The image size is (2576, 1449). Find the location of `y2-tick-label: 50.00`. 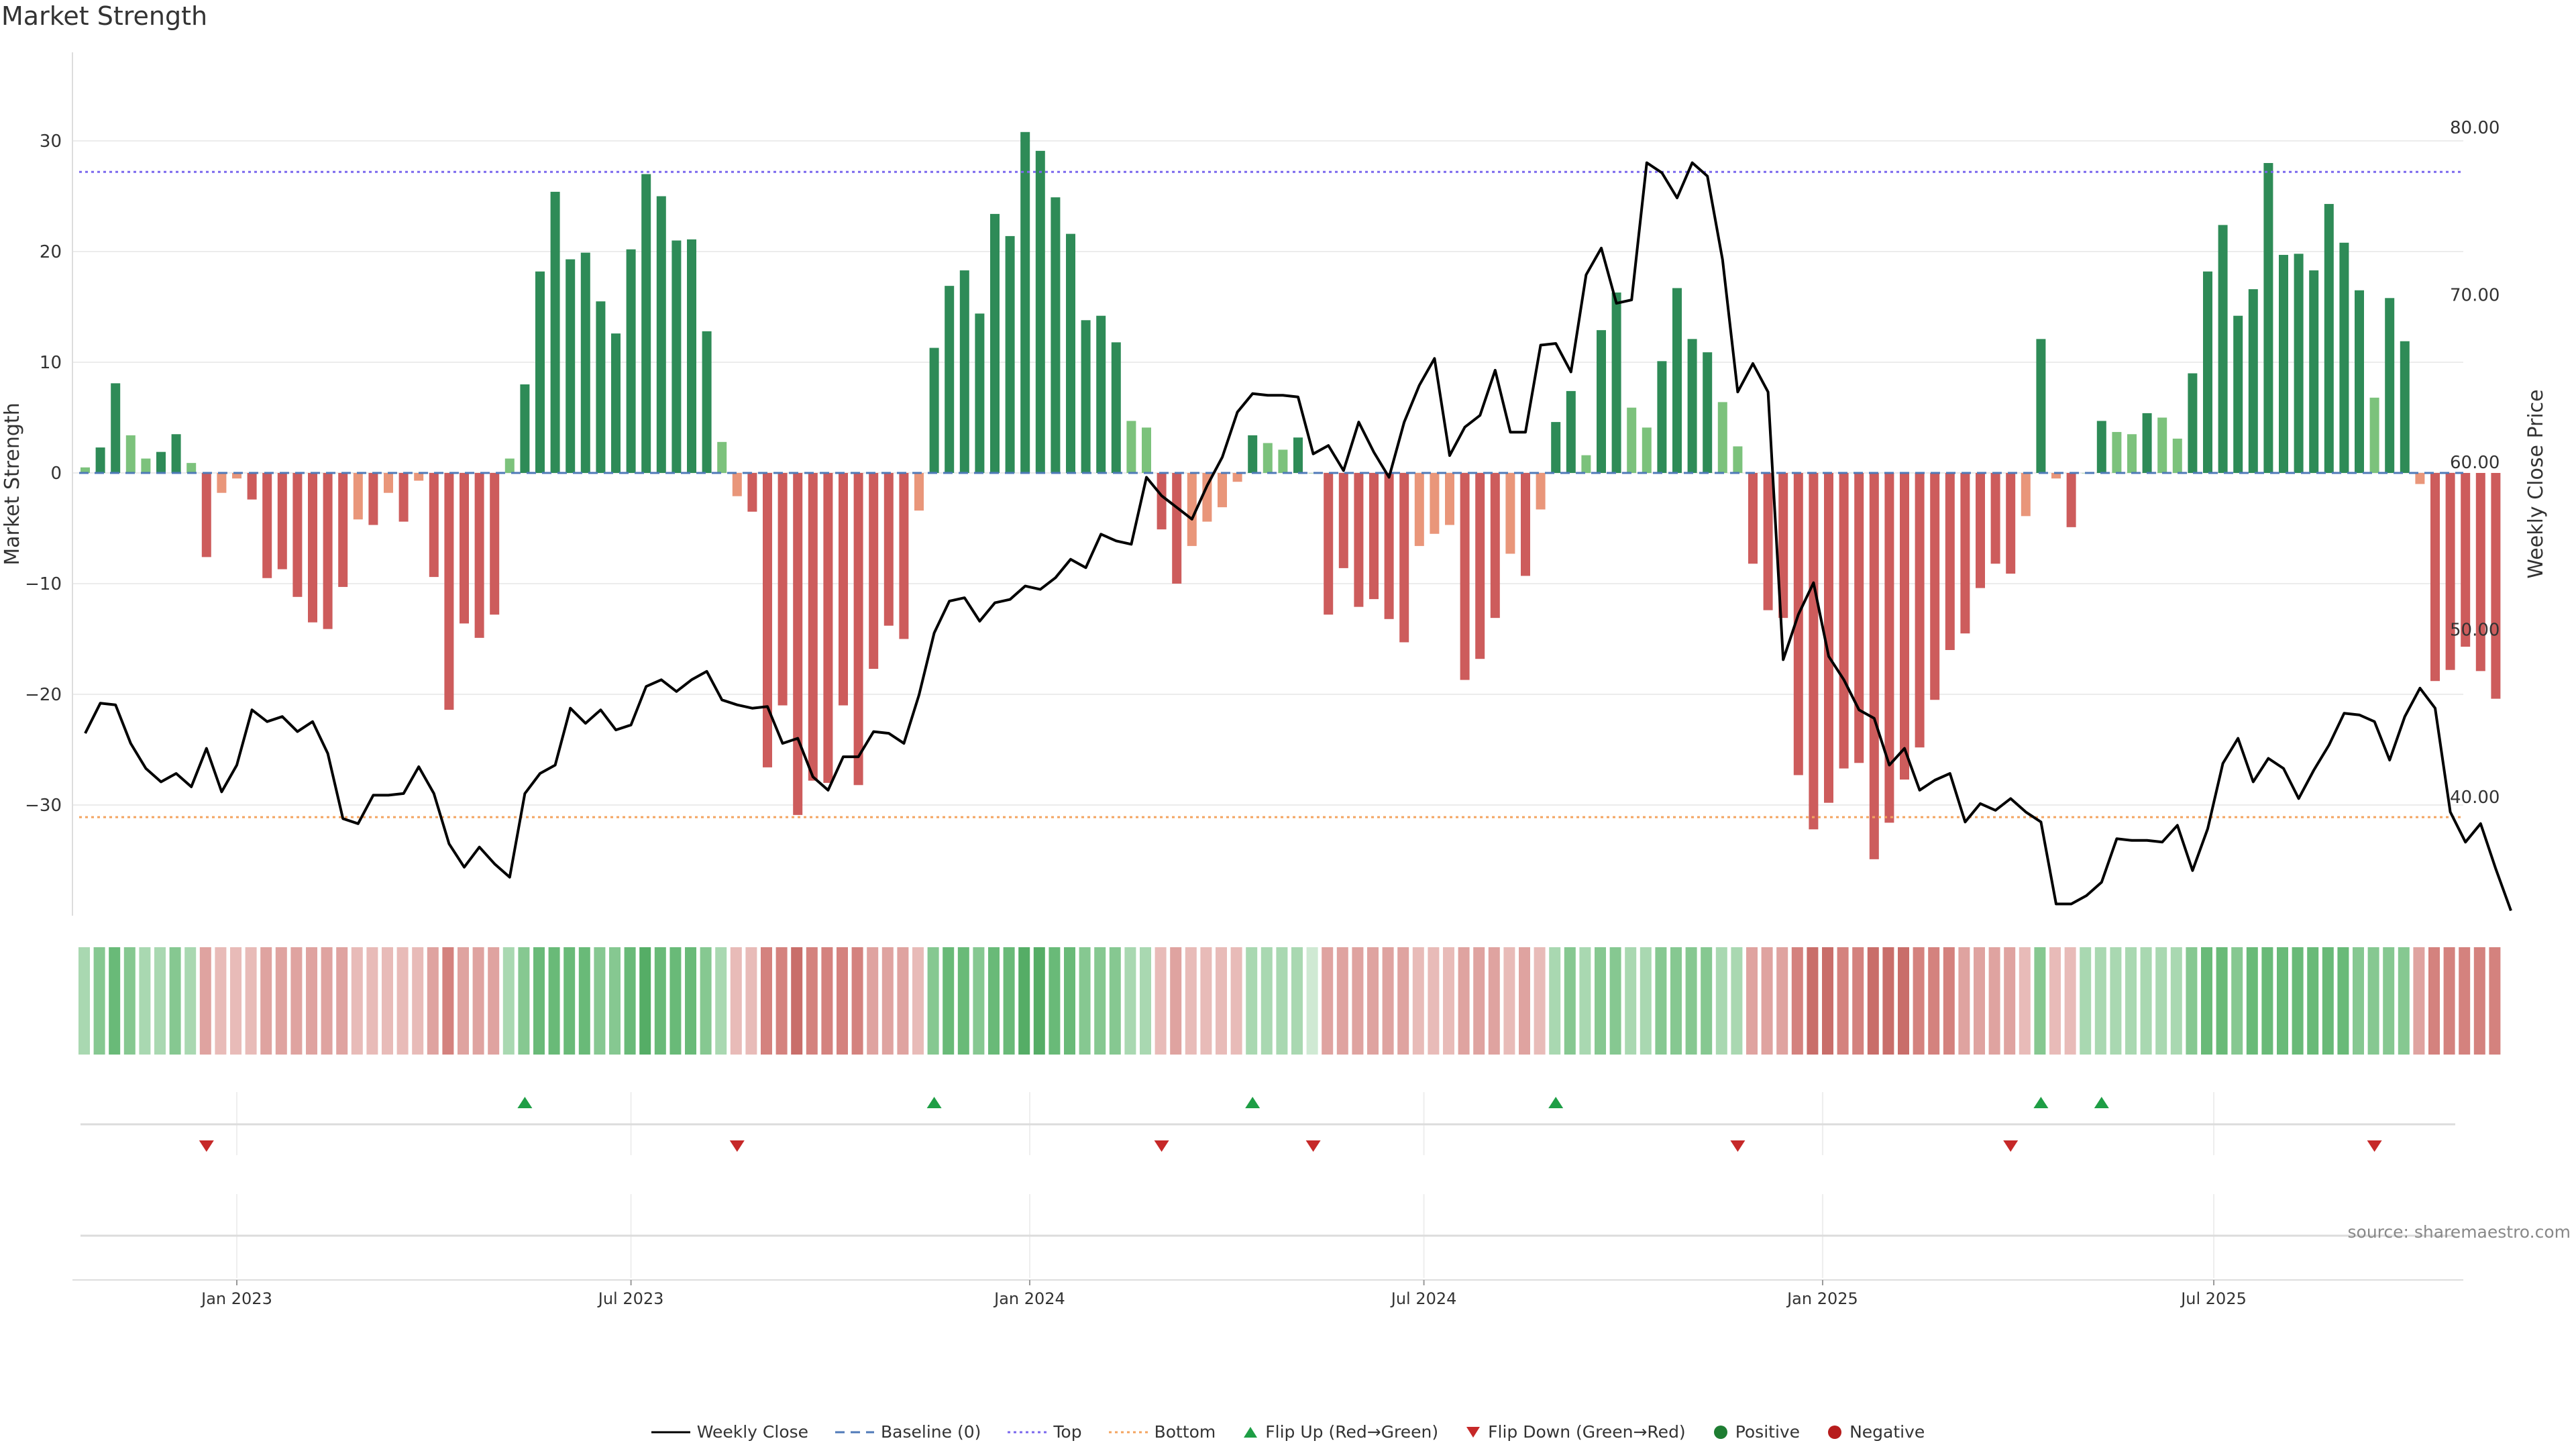

y2-tick-label: 50.00 is located at coordinates (2475, 630).